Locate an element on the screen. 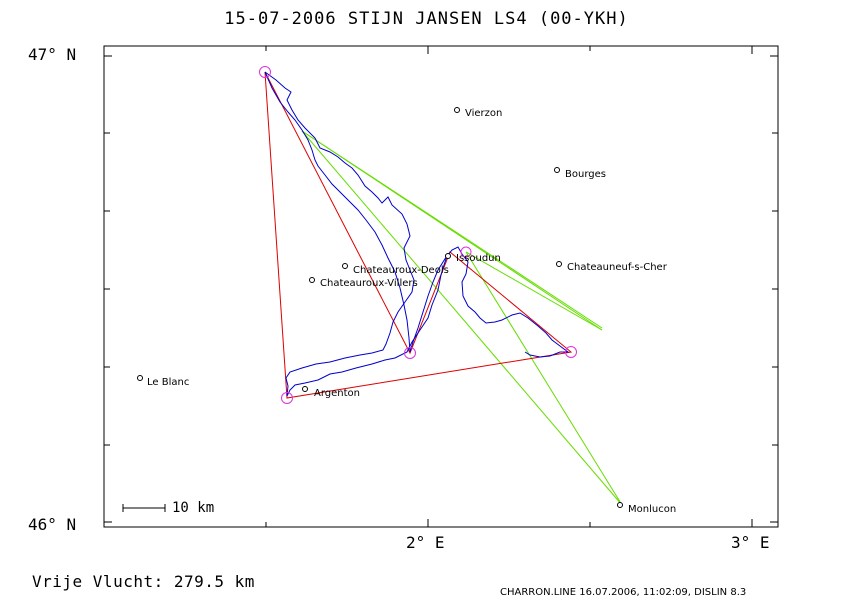 This screenshot has width=853, height=603. town-label-bourges: Bourges is located at coordinates (585, 174).